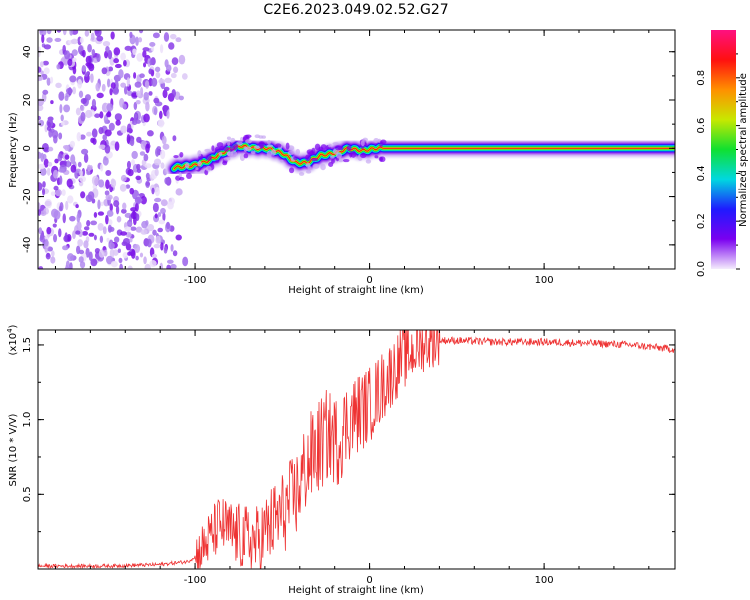  Describe the element at coordinates (718, 165) in the screenshot. I see `colorbar-ticks: 0.0 0.2 0.4 0.6 0.8` at that location.